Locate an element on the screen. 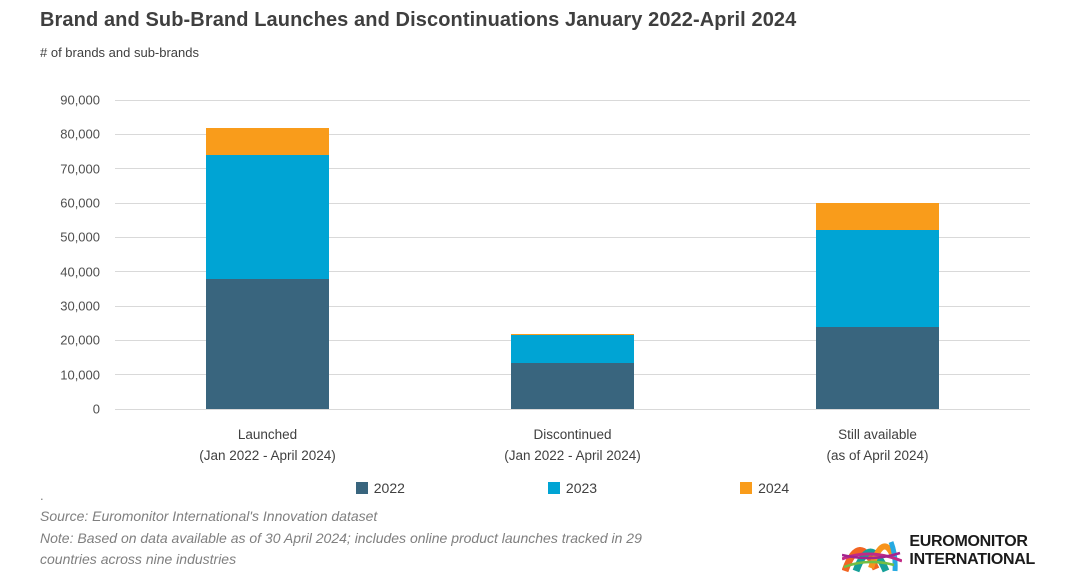 Image resolution: width=1080 pixels, height=588 pixels. bar-segment-still-available-2023 is located at coordinates (877, 278).